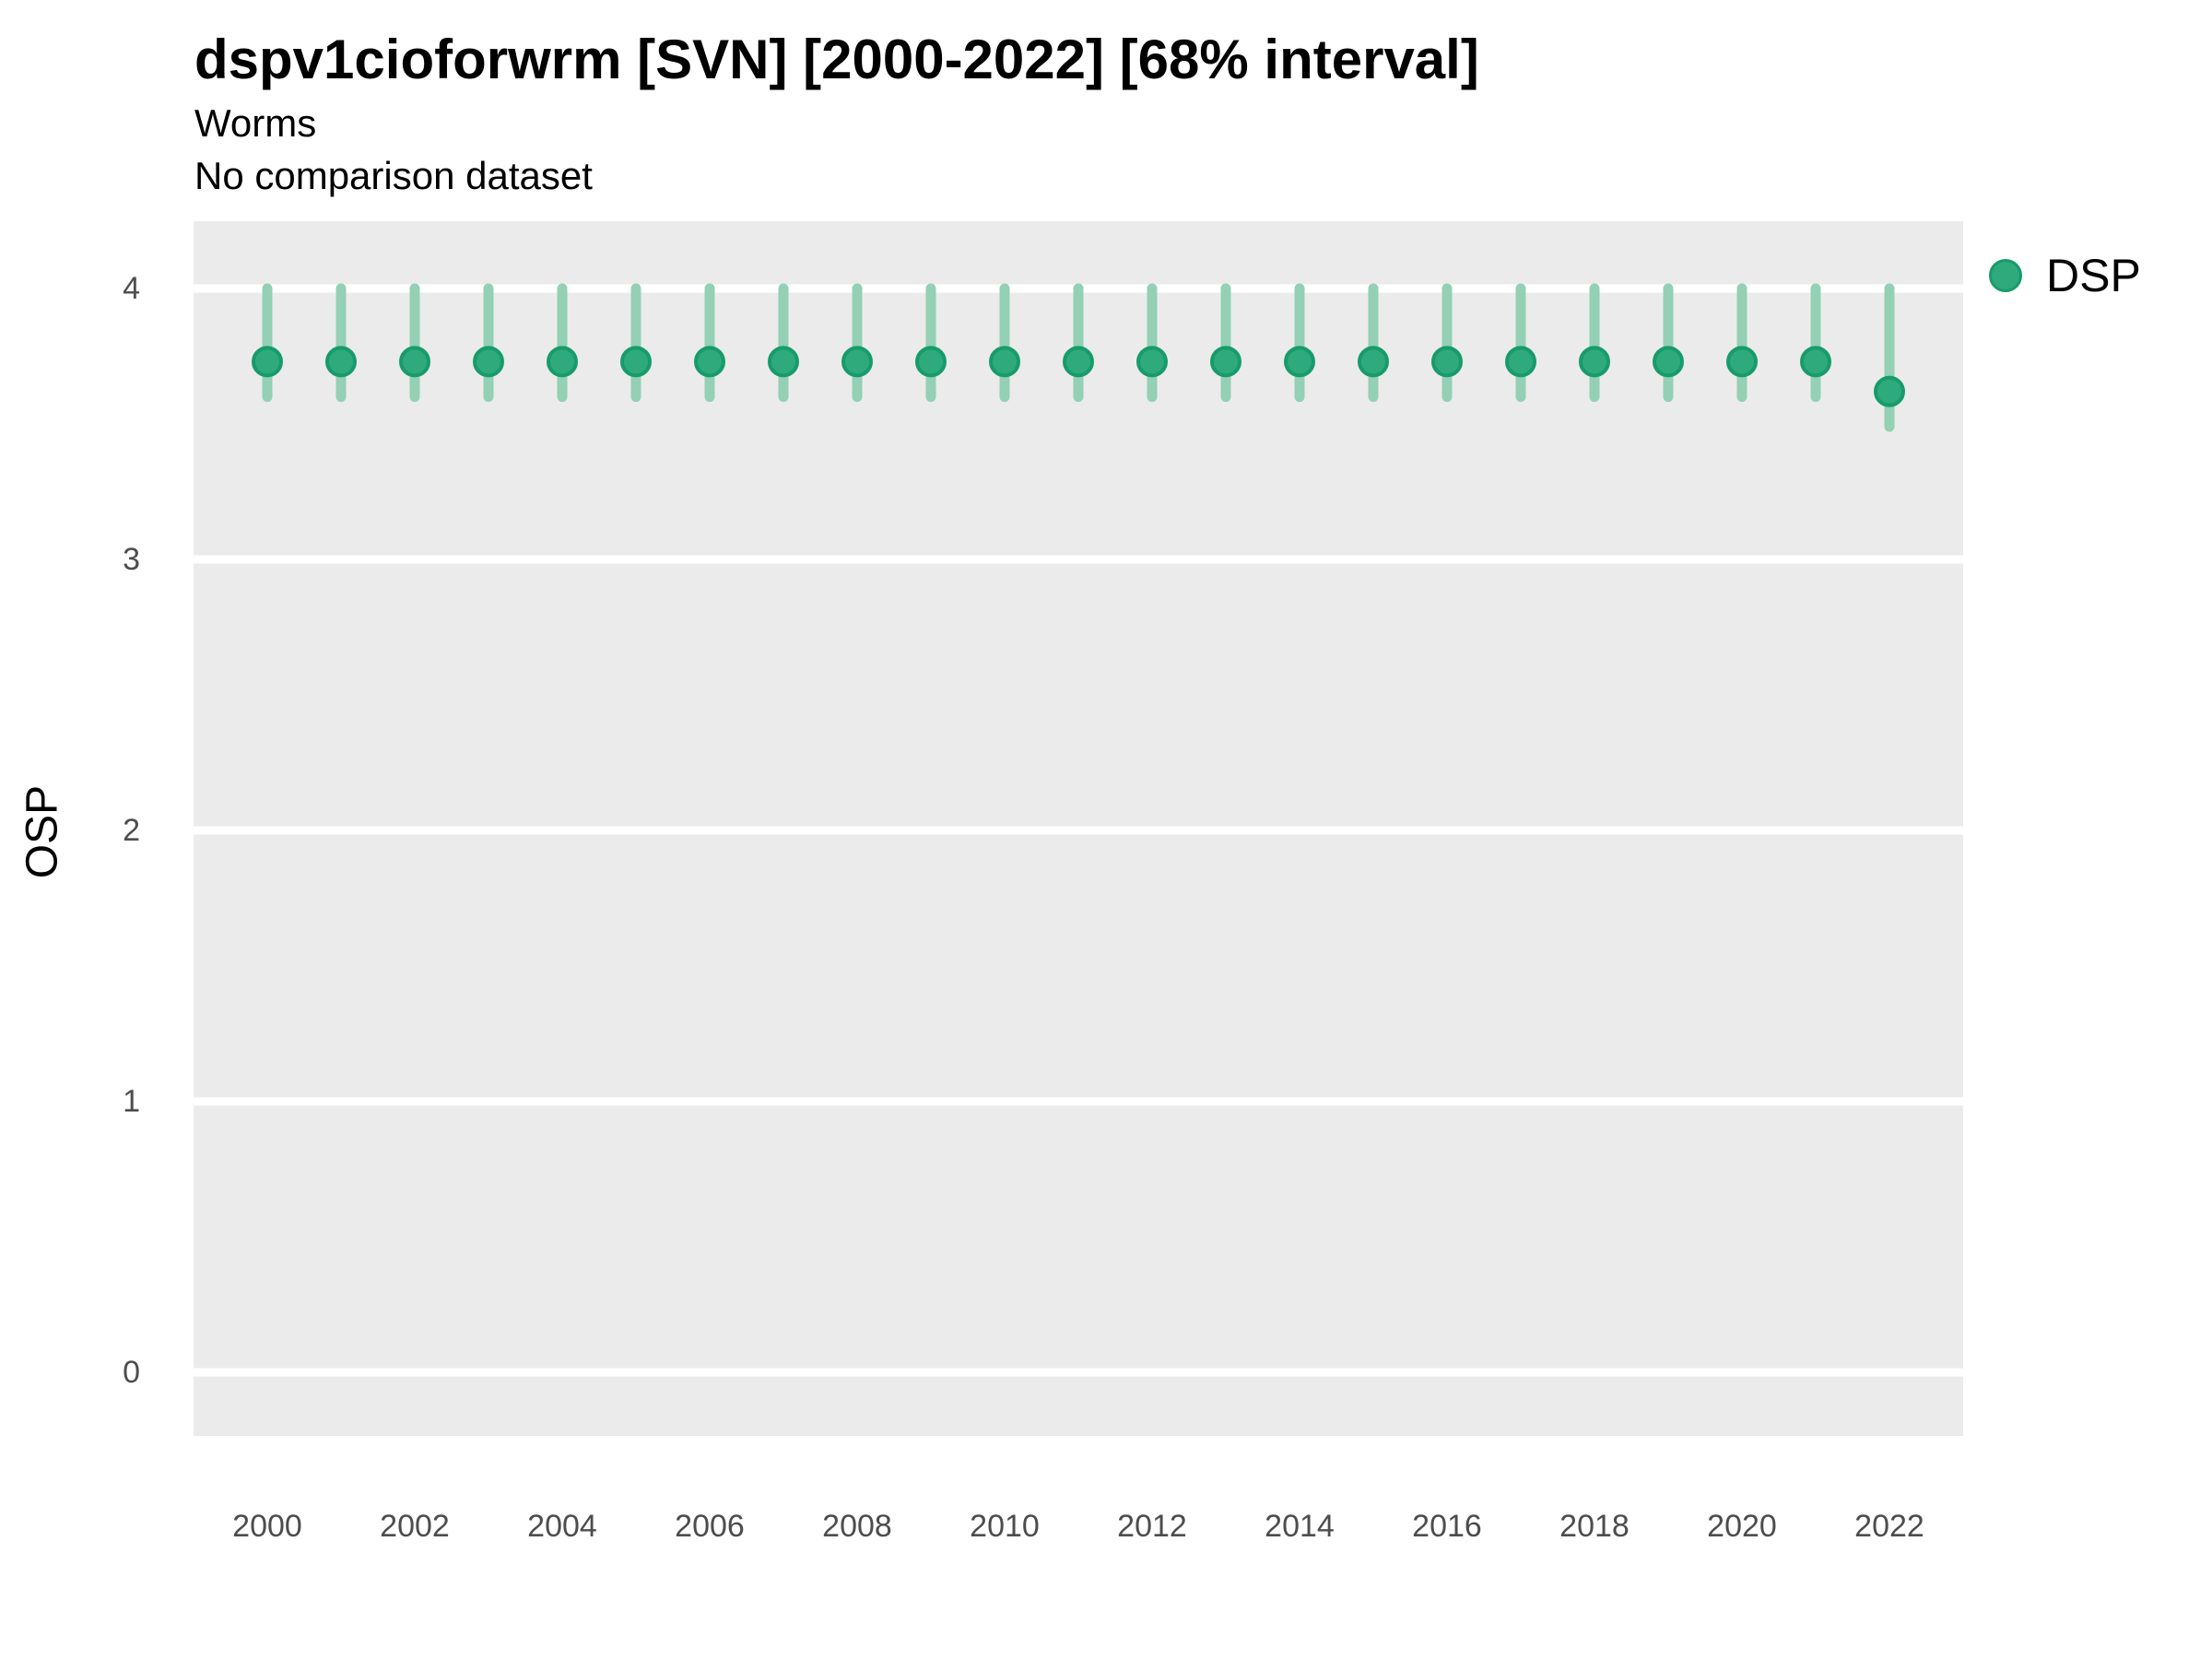 The width and height of the screenshot is (2212, 1659). I want to click on y-tick-label-2: 2, so click(131, 830).